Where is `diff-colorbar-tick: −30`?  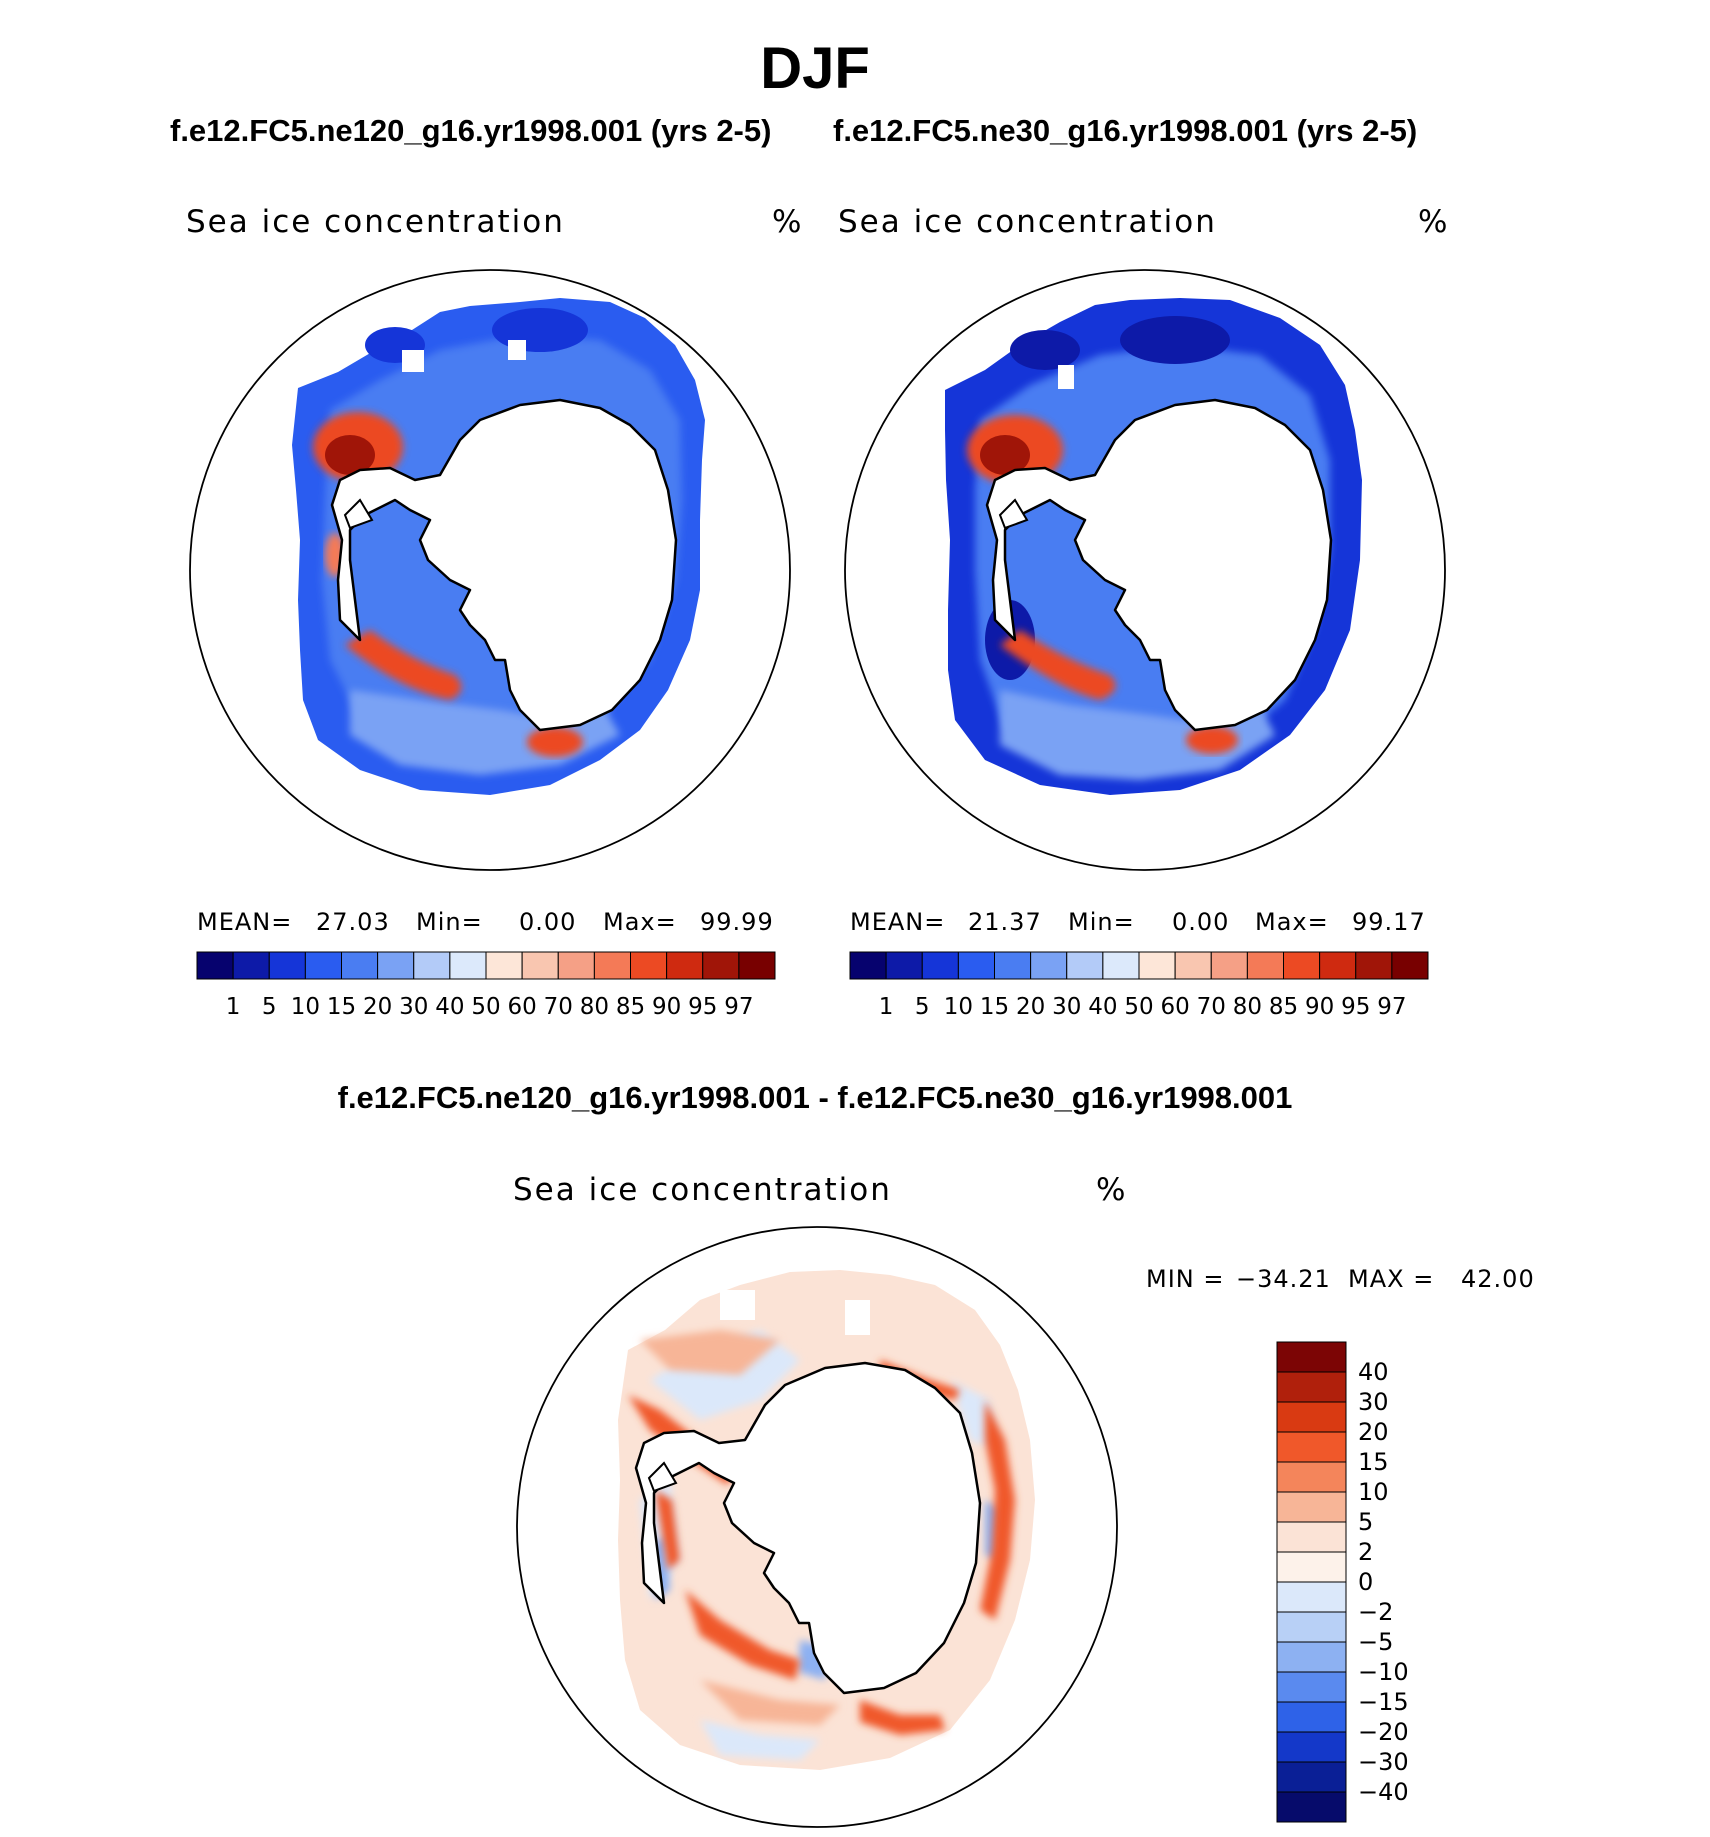
diff-colorbar-tick: −30 is located at coordinates (1383, 1762).